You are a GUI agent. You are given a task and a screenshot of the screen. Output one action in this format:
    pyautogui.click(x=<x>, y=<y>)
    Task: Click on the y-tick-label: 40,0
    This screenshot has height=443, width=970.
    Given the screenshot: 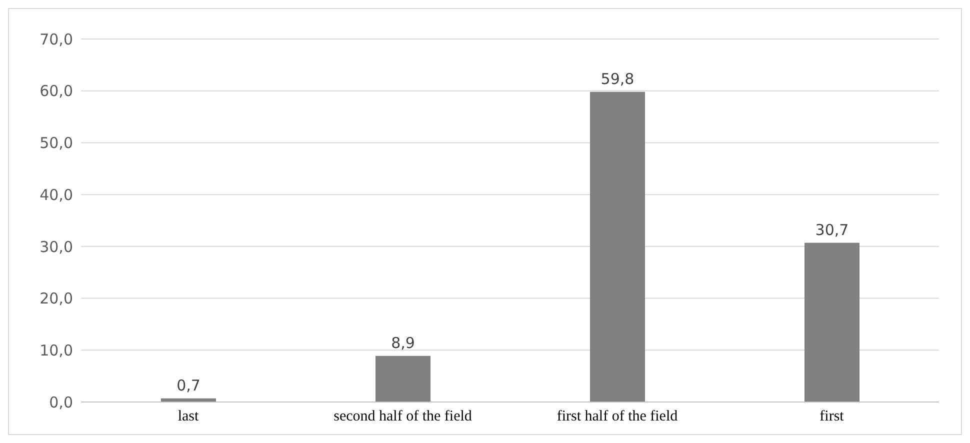 What is the action you would take?
    pyautogui.click(x=56, y=195)
    